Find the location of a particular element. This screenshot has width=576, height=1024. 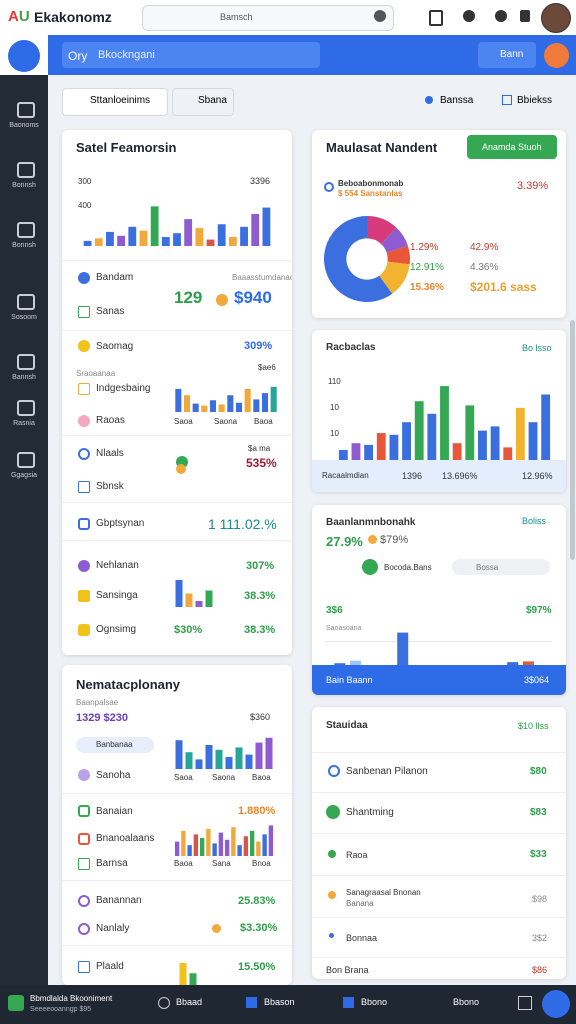

link: Boliss is located at coordinates (534, 521).